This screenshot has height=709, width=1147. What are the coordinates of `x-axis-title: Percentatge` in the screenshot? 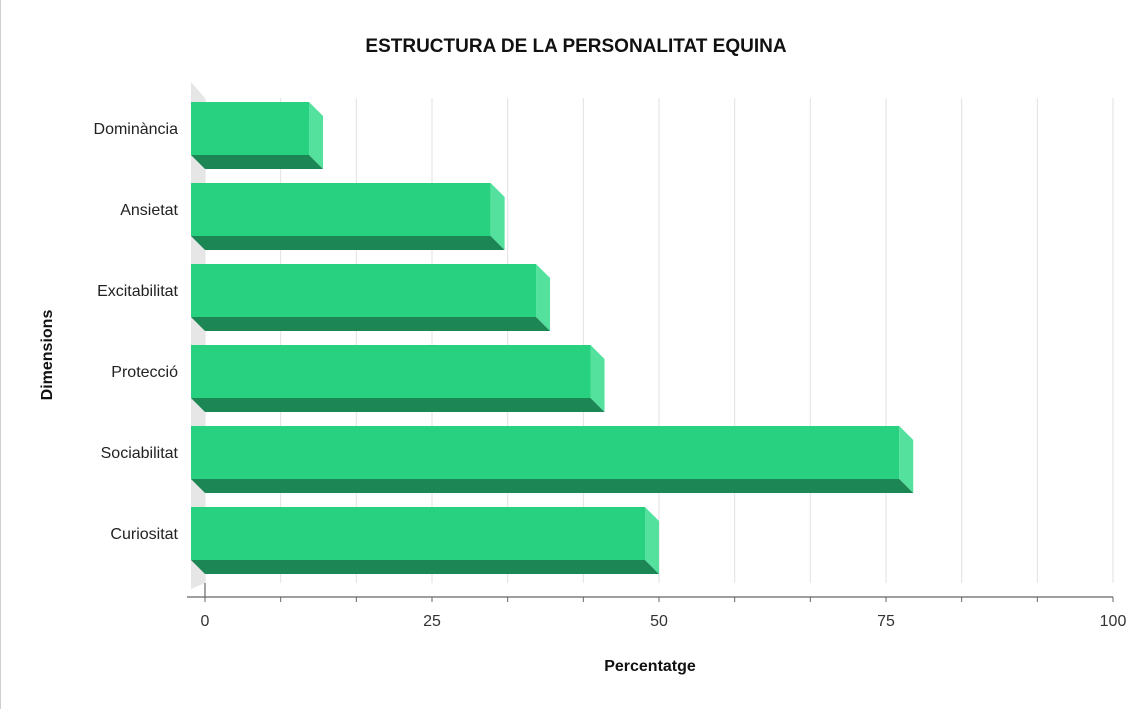 It's located at (650, 666).